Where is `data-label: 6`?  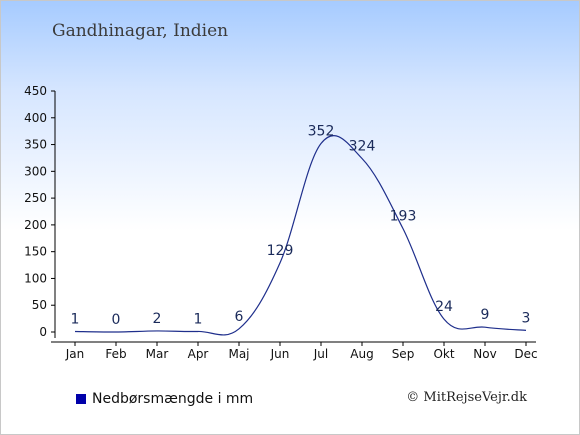 data-label: 6 is located at coordinates (239, 317).